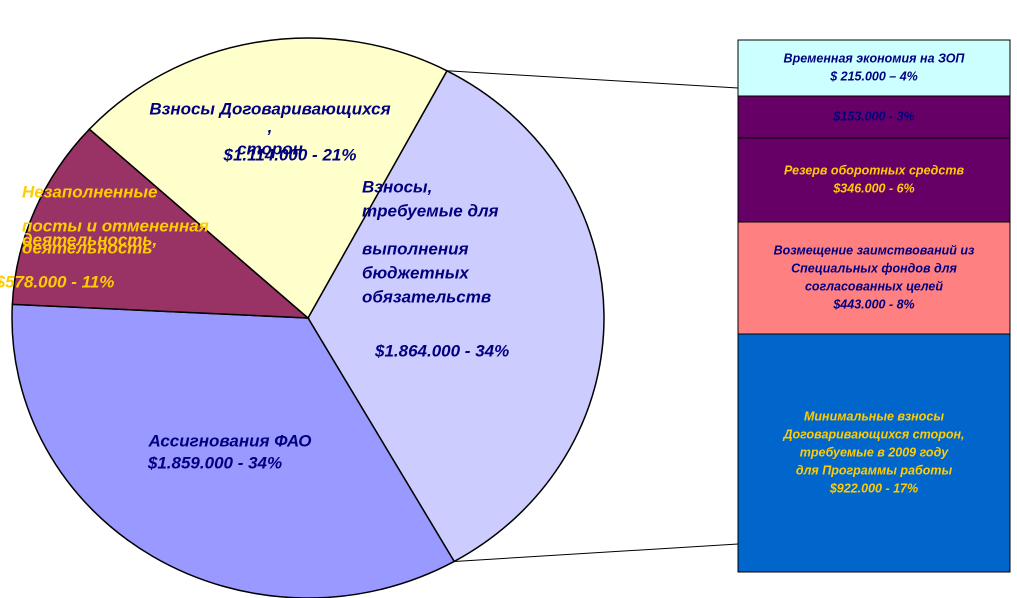 This screenshot has width=1017, height=598. What do you see at coordinates (415, 248) in the screenshot?
I see `slice-label: выполнения` at bounding box center [415, 248].